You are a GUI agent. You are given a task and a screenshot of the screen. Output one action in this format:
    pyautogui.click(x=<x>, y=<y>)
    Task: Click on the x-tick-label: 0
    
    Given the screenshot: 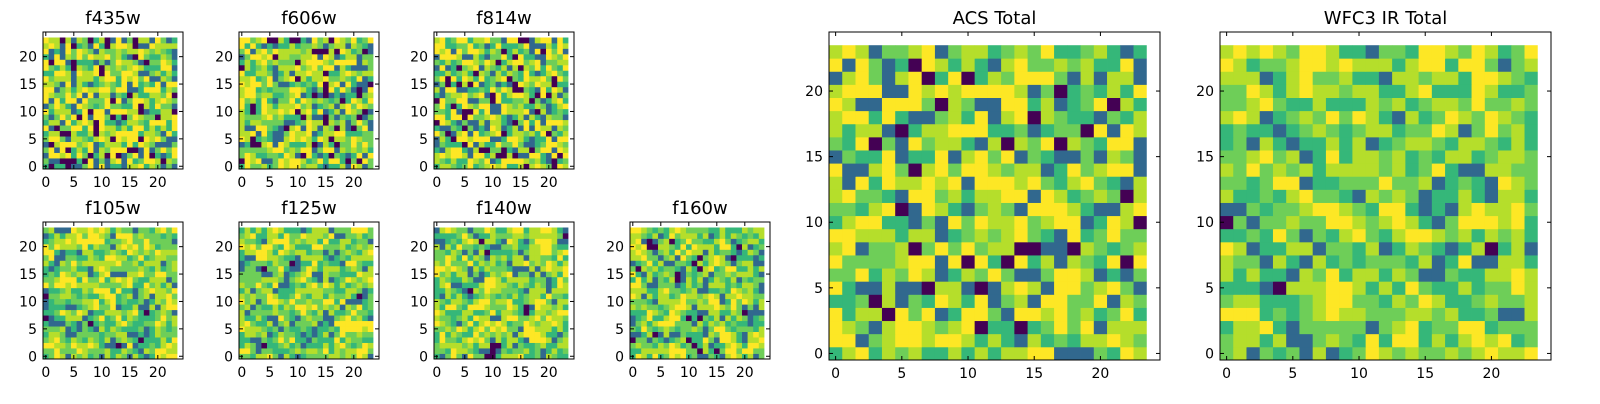 What is the action you would take?
    pyautogui.click(x=436, y=373)
    